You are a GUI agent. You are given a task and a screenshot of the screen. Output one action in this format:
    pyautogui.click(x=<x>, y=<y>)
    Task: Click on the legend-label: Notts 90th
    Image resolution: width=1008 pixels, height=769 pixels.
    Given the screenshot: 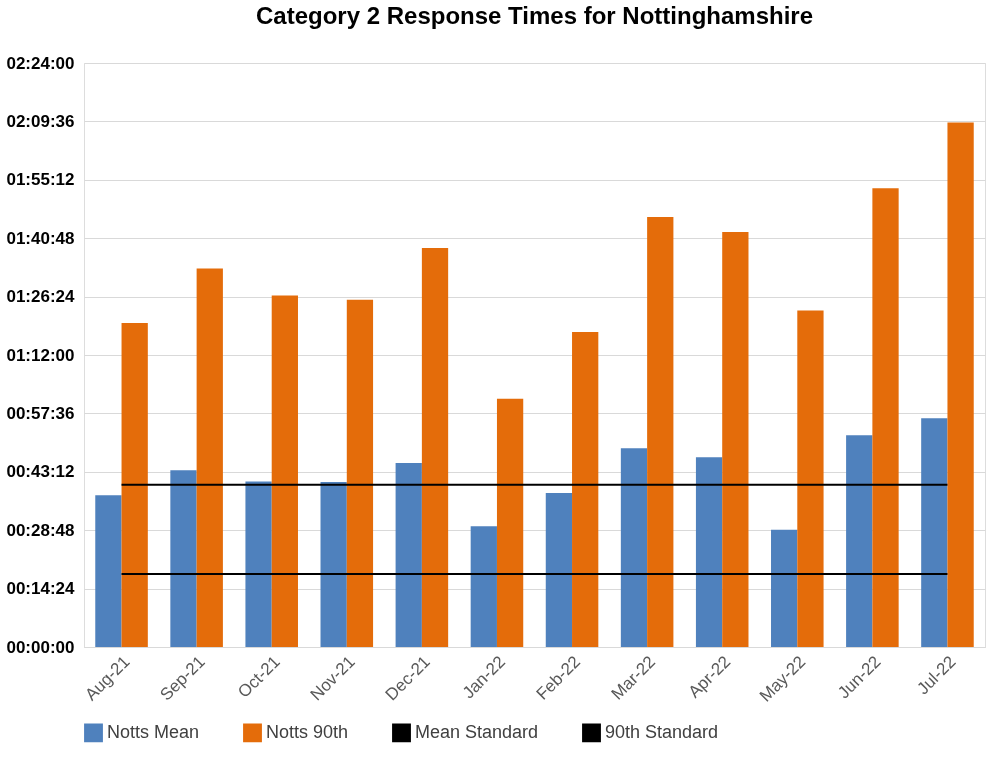 What is the action you would take?
    pyautogui.click(x=307, y=731)
    